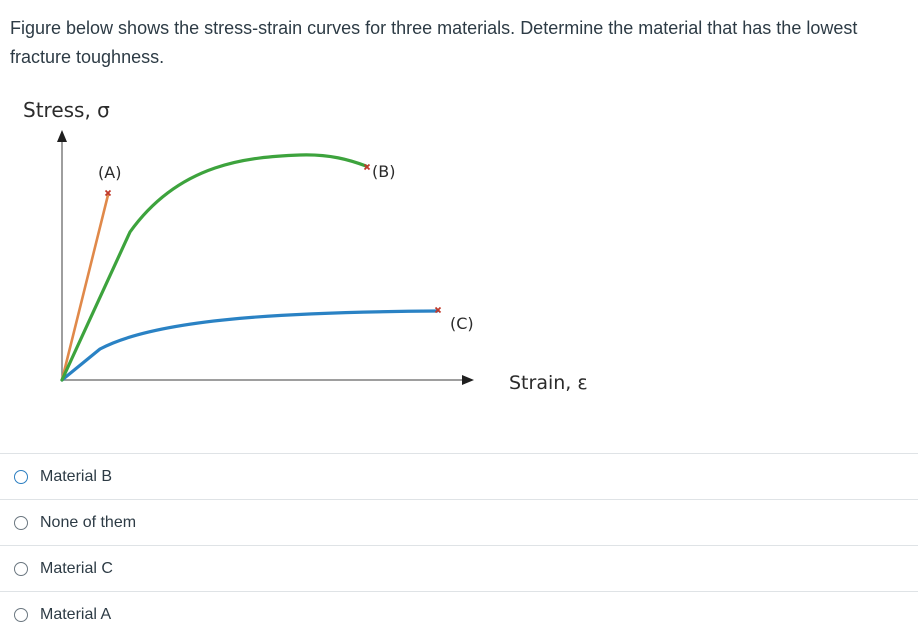  Describe the element at coordinates (62, 136) in the screenshot. I see `y-axis-arrow` at that location.